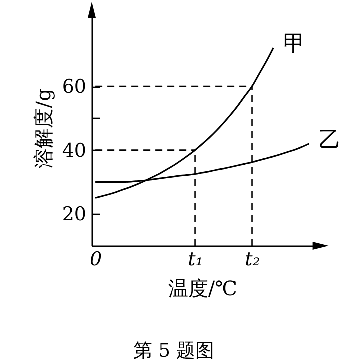 This screenshot has width=348, height=364. Describe the element at coordinates (330, 140) in the screenshot. I see `series-label: 乙` at that location.